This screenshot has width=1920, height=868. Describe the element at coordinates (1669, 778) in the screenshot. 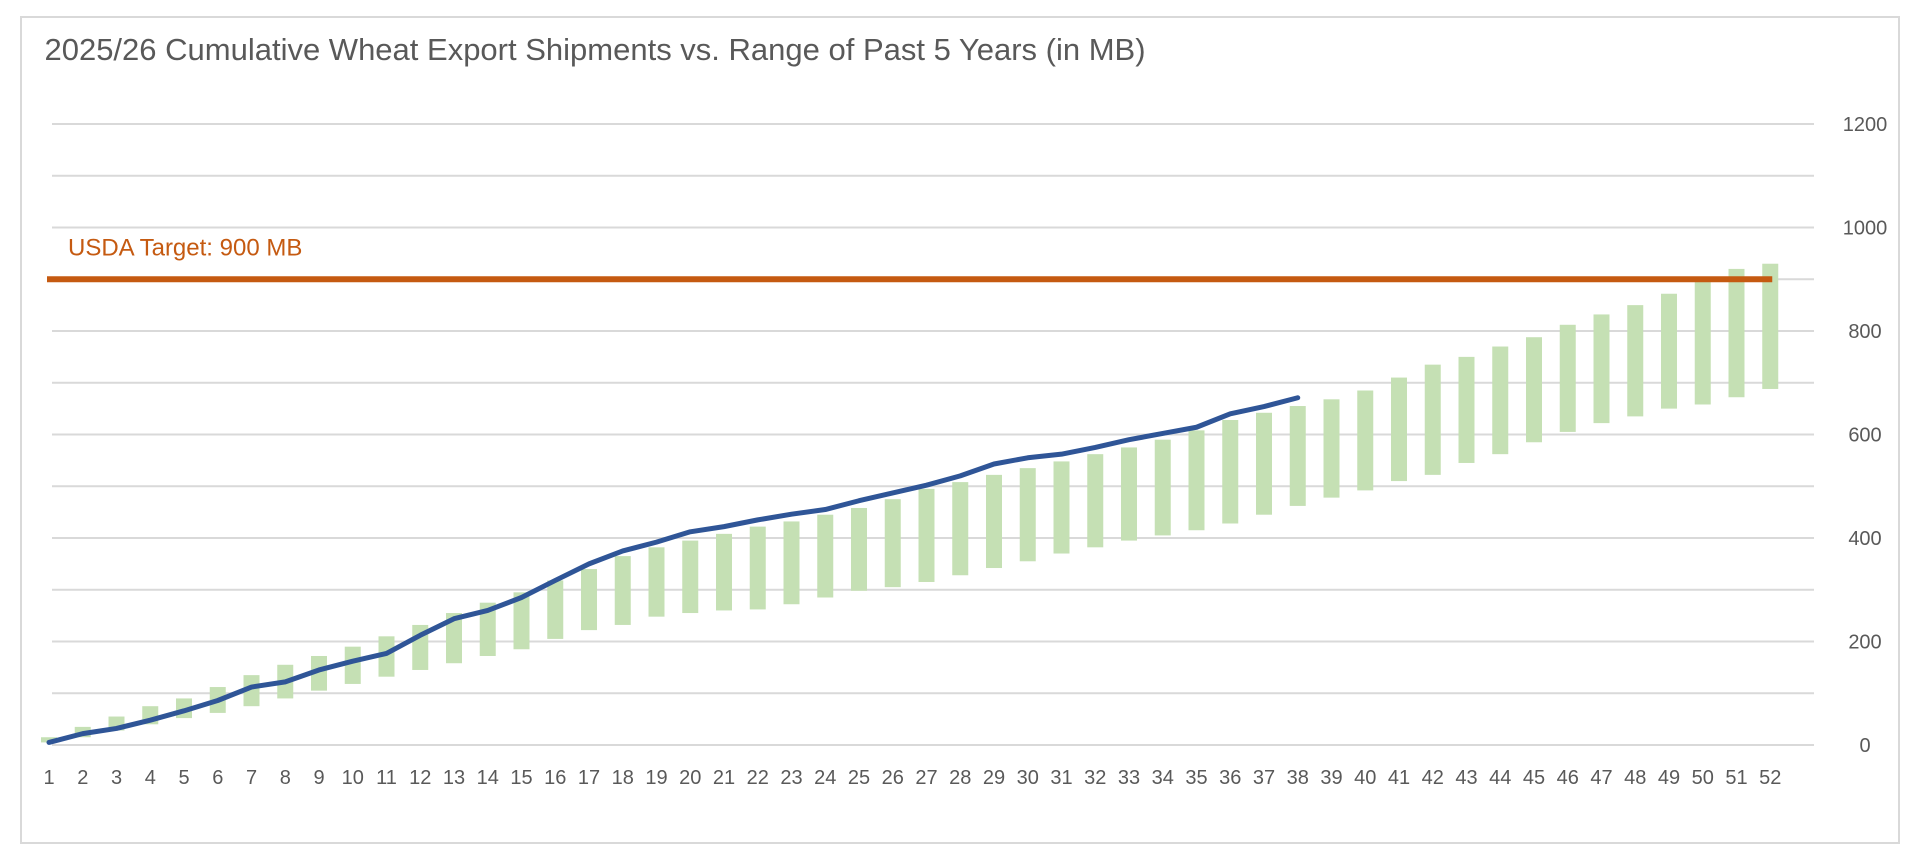

I see `x-tick-49: 49` at that location.